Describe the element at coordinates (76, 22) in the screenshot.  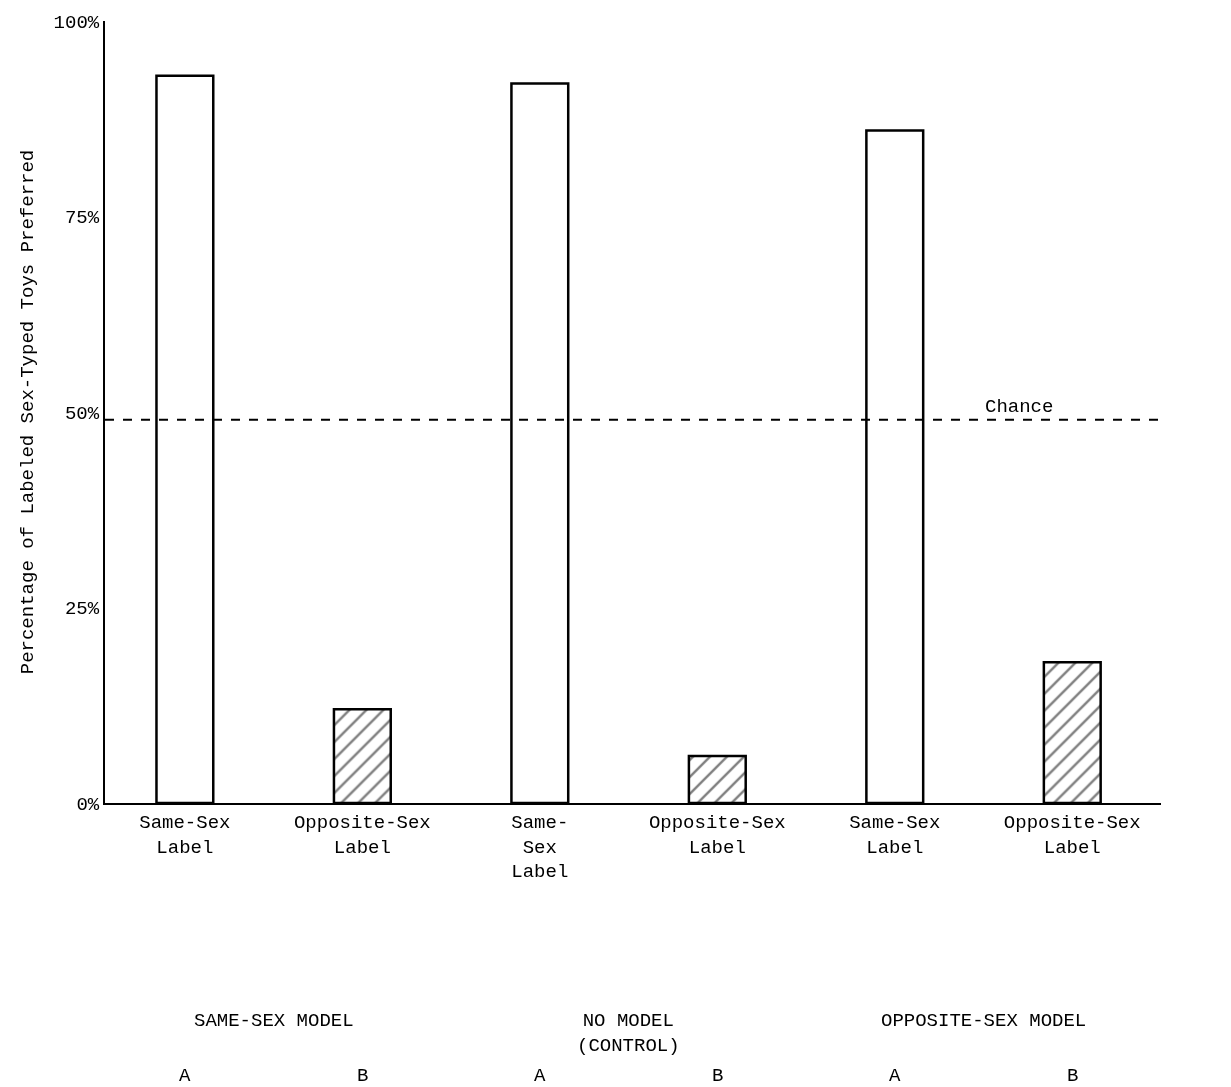
I see `y-tick-label: 100%` at that location.